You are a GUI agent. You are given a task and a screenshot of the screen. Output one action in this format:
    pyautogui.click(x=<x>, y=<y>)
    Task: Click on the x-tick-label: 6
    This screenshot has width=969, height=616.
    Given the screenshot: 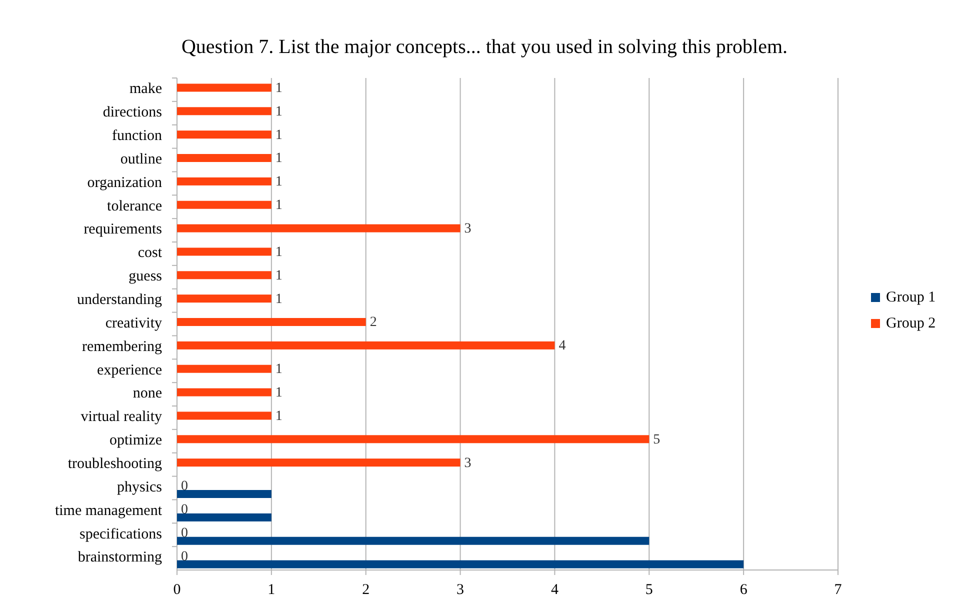 What is the action you would take?
    pyautogui.click(x=744, y=590)
    